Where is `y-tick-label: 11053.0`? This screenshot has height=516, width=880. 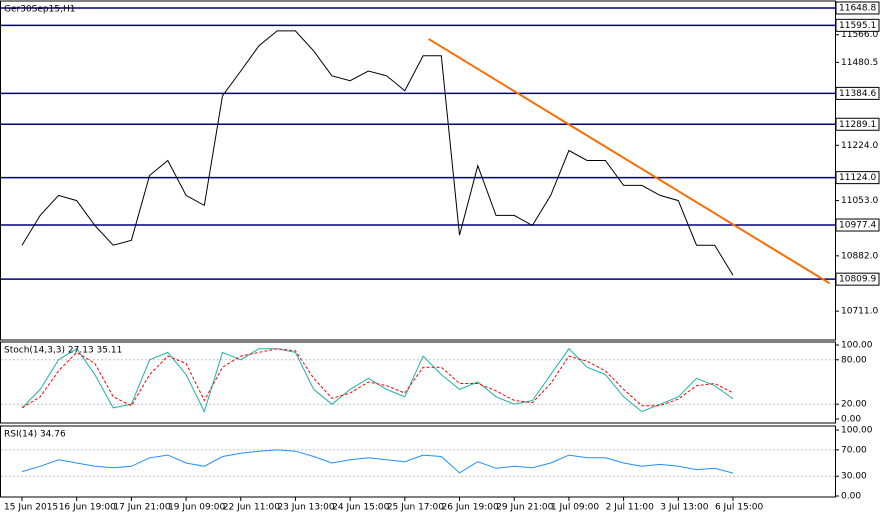 y-tick-label: 11053.0 is located at coordinates (859, 201).